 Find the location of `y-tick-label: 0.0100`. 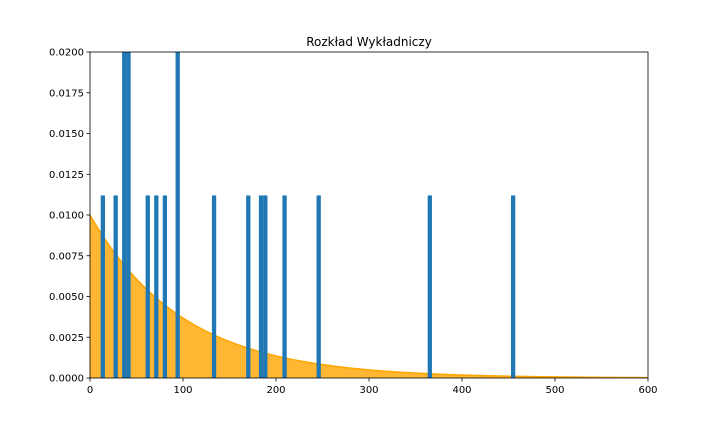

y-tick-label: 0.0100 is located at coordinates (66, 216).